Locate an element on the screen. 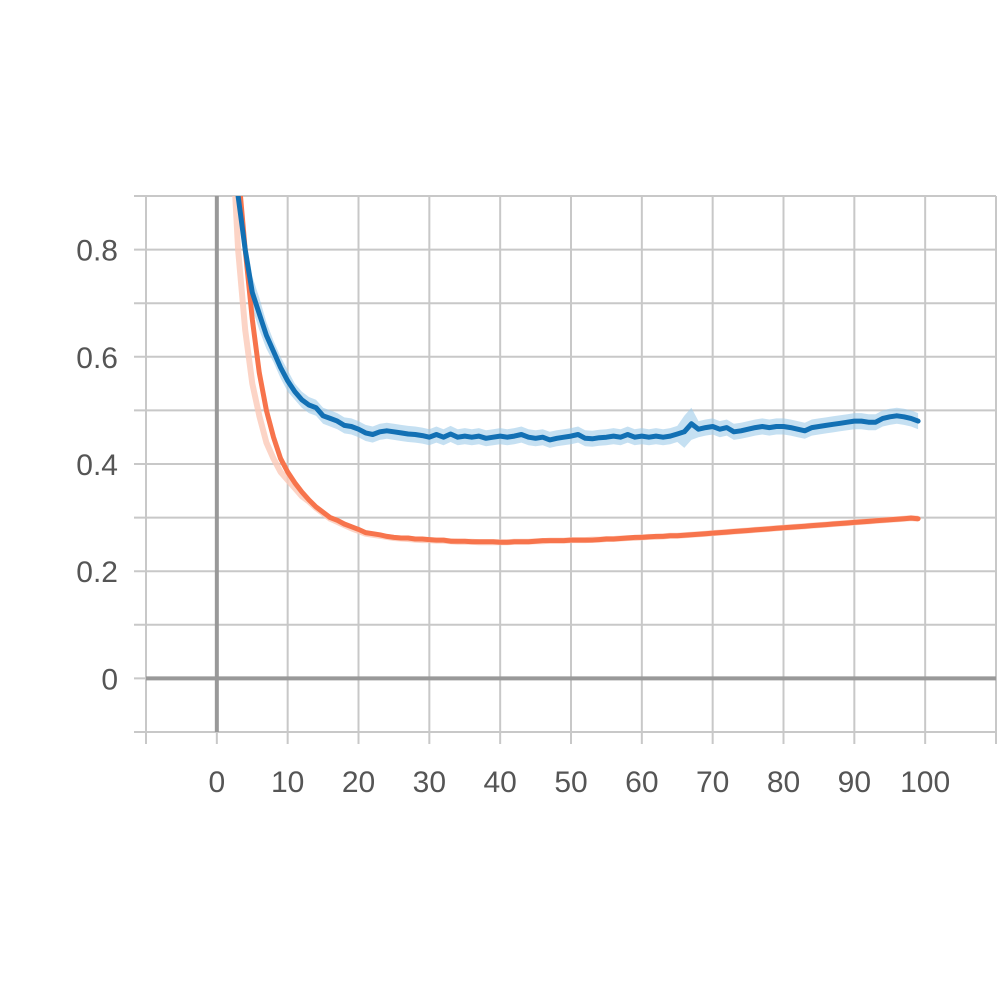 The width and height of the screenshot is (1000, 1000). x-tick-label: 80 is located at coordinates (783, 782).